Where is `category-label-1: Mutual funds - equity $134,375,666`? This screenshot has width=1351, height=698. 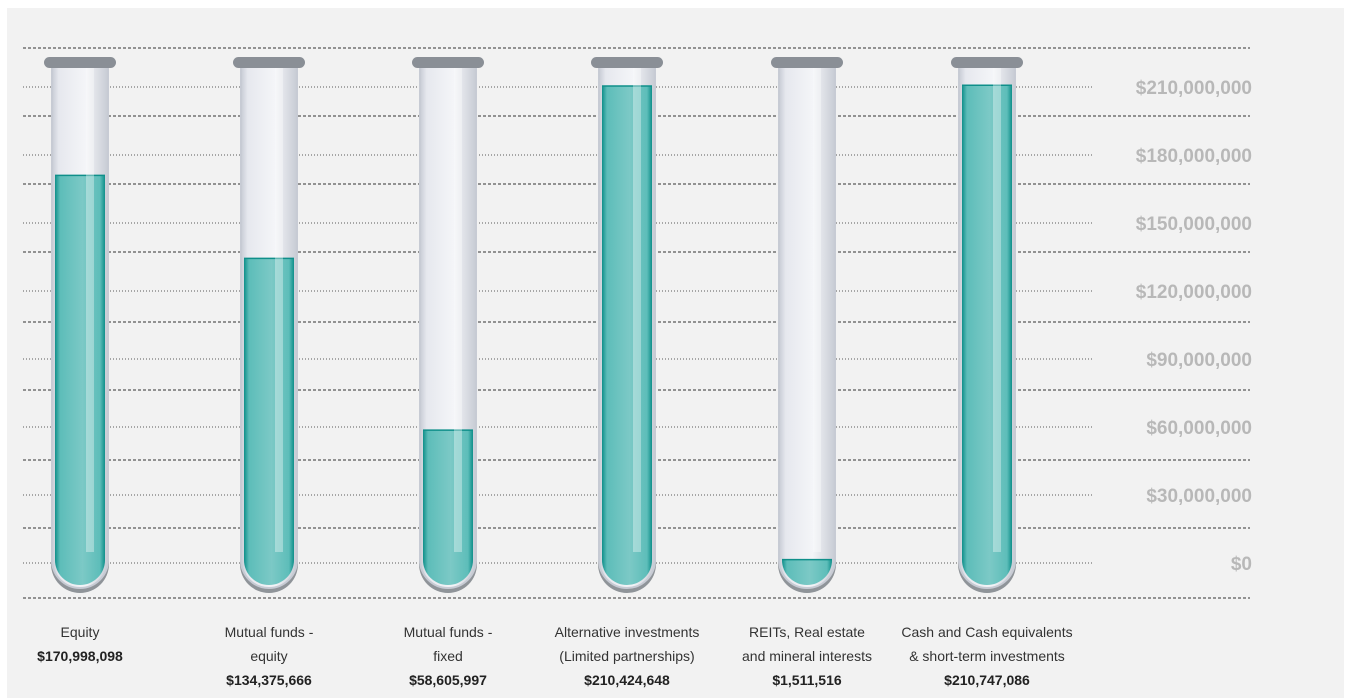 category-label-1: Mutual funds - equity $134,375,666 is located at coordinates (269, 656).